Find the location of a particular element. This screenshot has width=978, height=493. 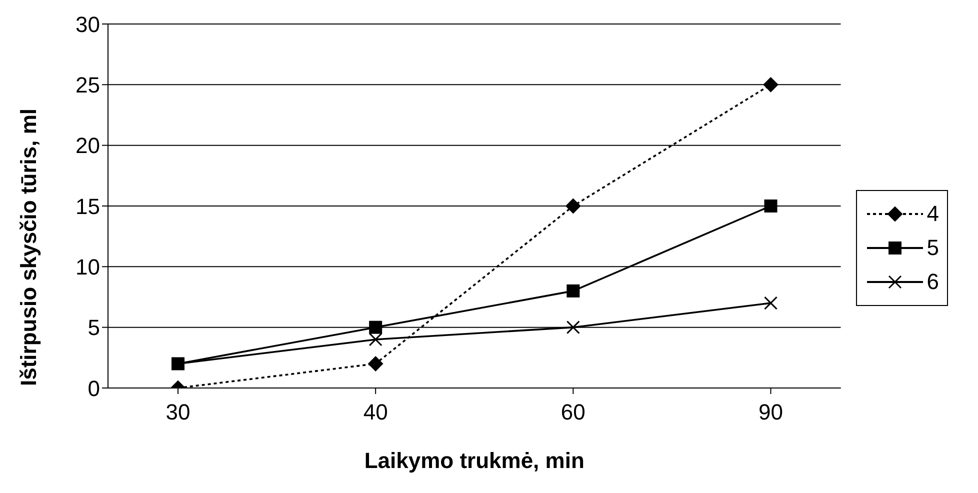

x-tick-label: 90 is located at coordinates (770, 412).